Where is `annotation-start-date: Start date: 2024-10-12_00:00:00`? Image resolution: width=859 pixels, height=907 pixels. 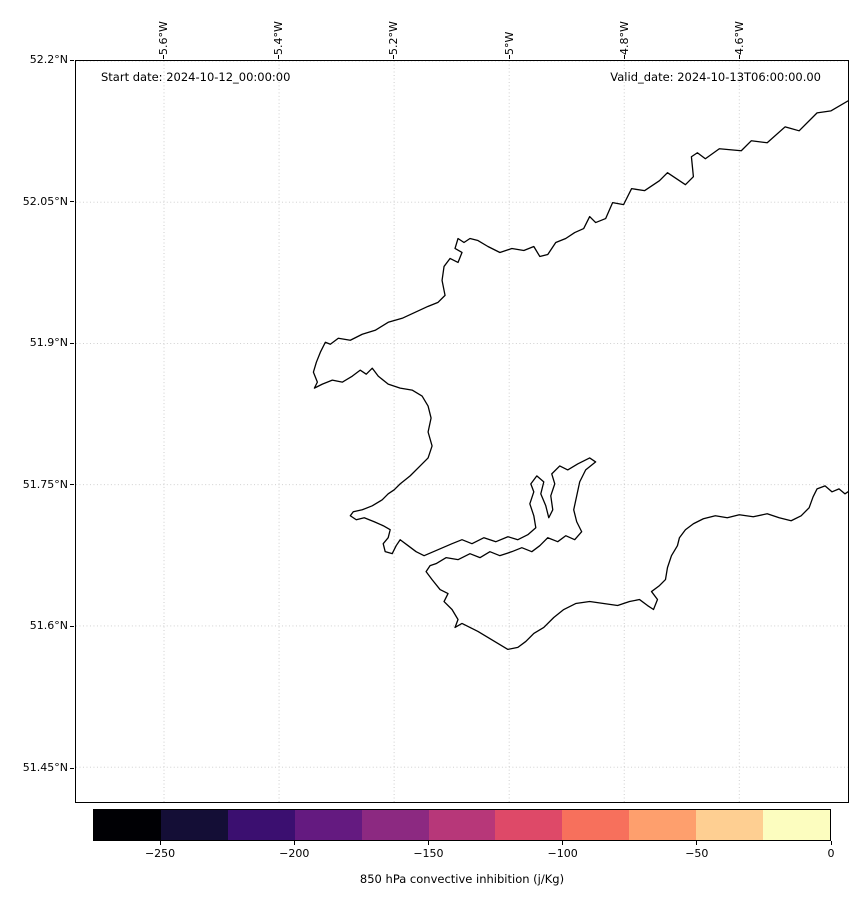
annotation-start-date: Start date: 2024-10-12_00:00:00 is located at coordinates (196, 77).